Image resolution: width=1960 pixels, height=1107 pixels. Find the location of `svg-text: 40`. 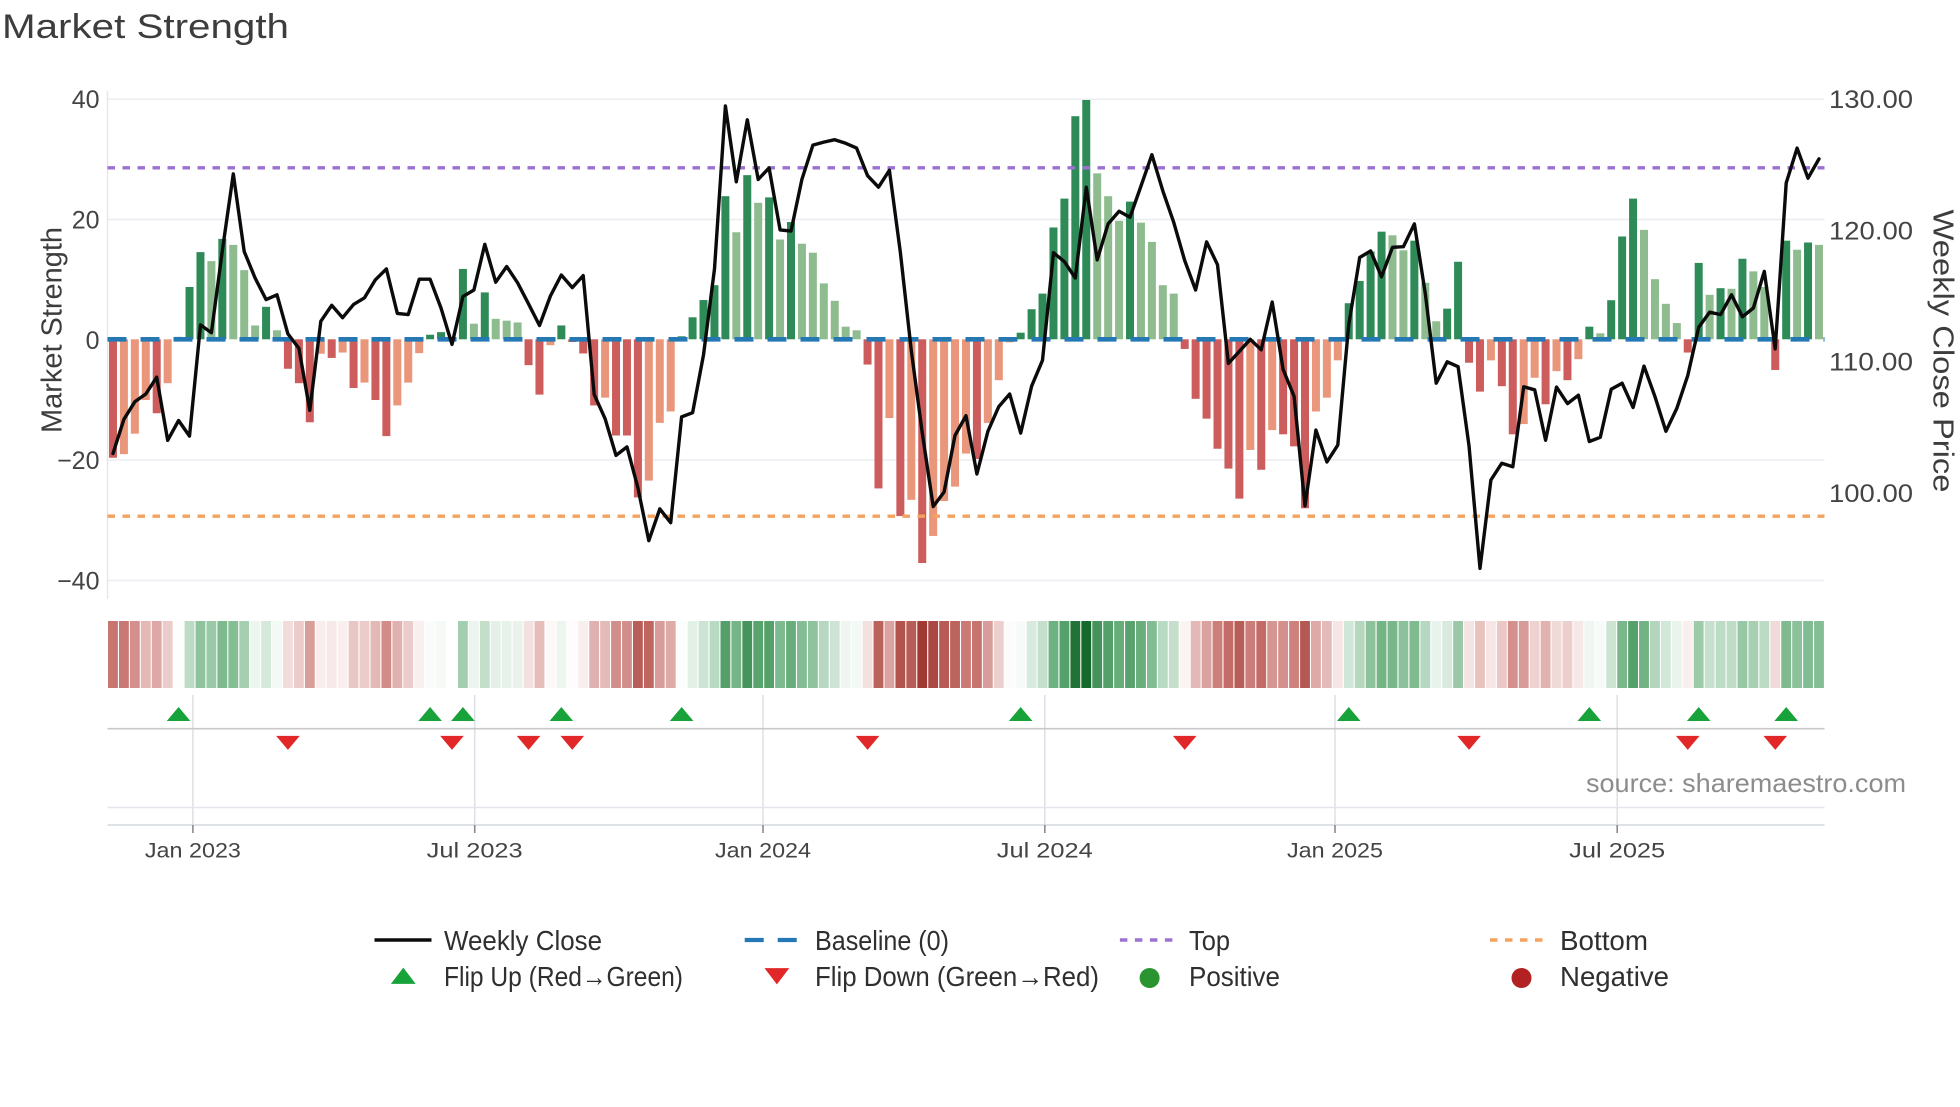

svg-text: 40 is located at coordinates (86, 100).